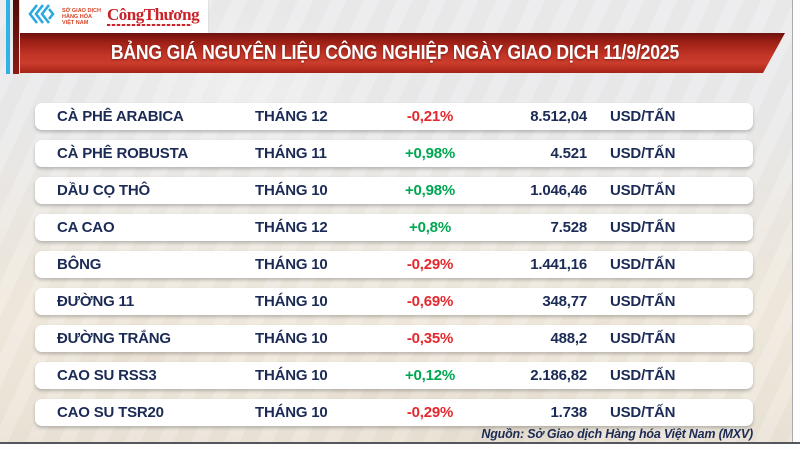 This screenshot has height=450, width=800. I want to click on left-accent-bar-cyan, so click(8, 37).